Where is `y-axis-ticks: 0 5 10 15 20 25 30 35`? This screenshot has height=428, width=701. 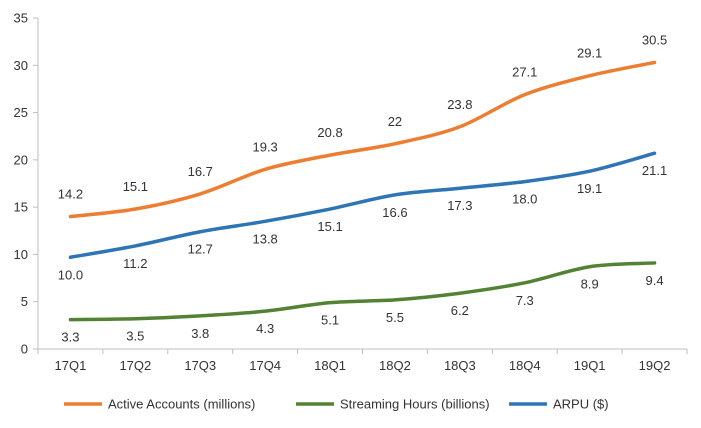
y-axis-ticks: 0 5 10 15 20 25 30 35 is located at coordinates (26, 184).